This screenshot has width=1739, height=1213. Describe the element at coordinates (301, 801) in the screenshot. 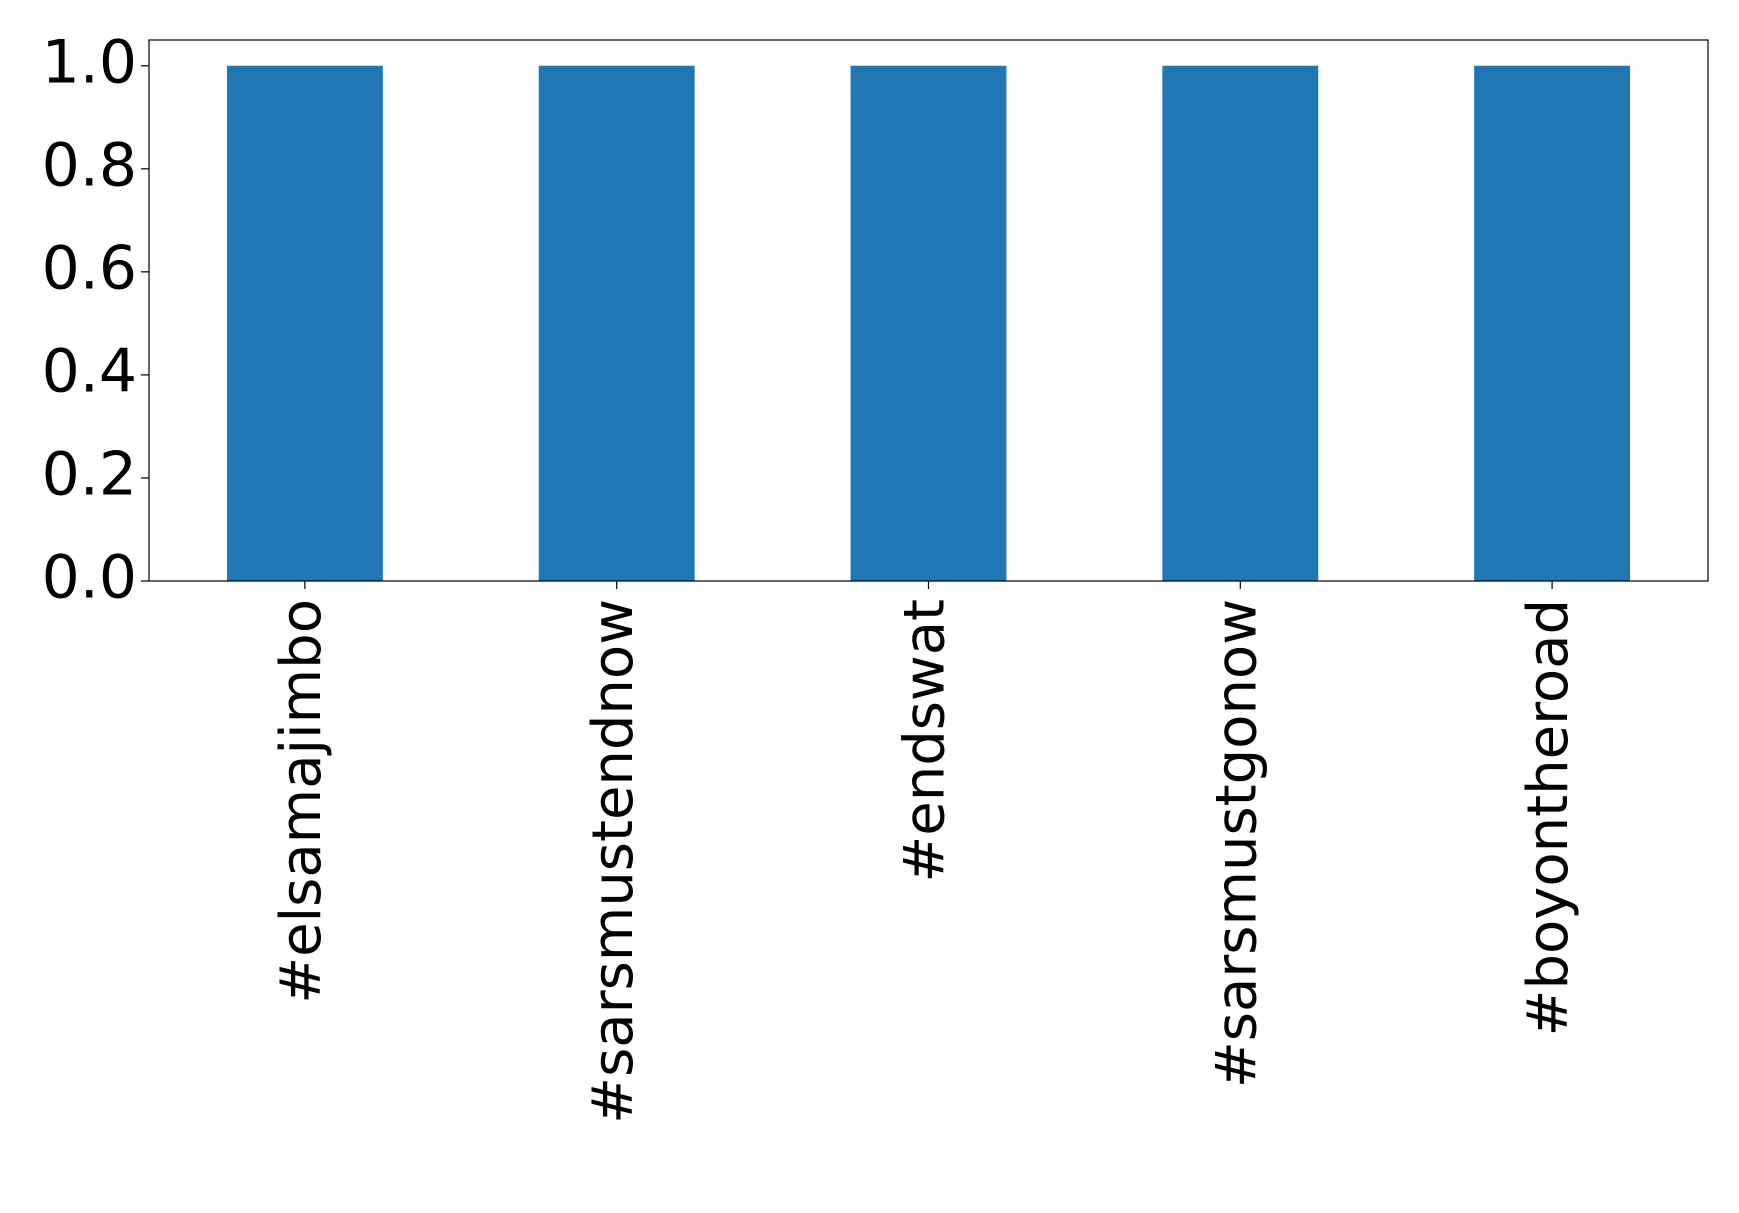

I see `x-tick-label: #elsamajimbo` at that location.